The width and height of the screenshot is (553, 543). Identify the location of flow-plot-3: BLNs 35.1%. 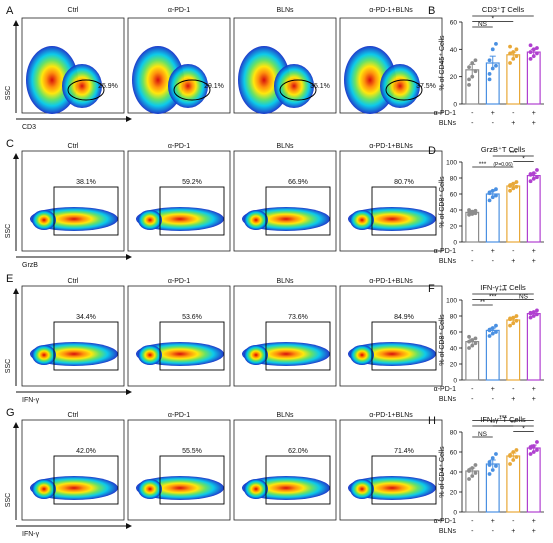
(285, 60).